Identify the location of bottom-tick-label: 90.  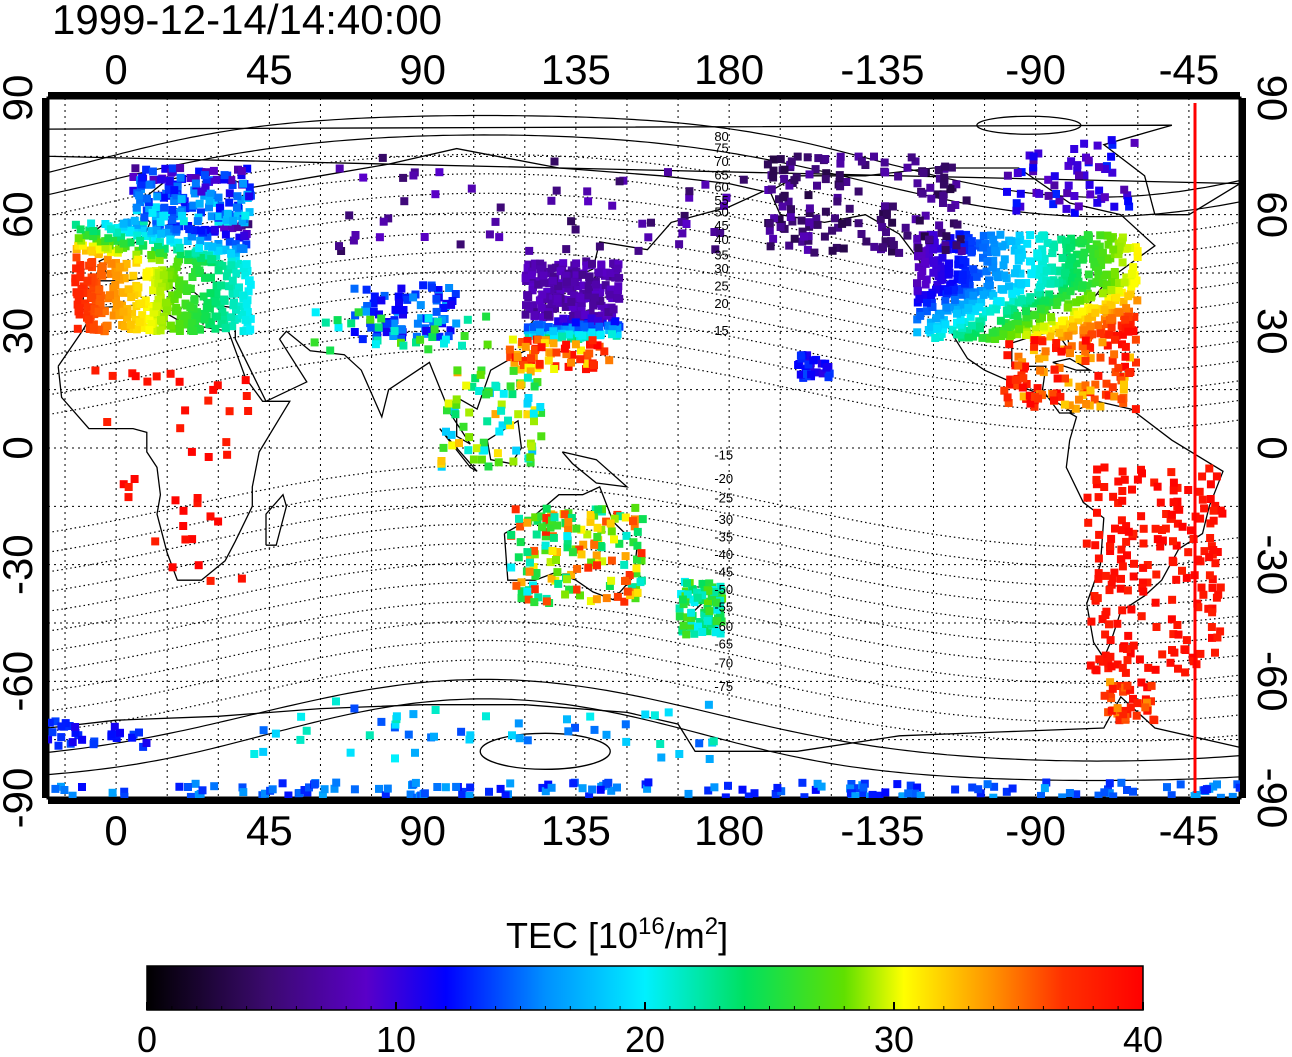
(422, 830).